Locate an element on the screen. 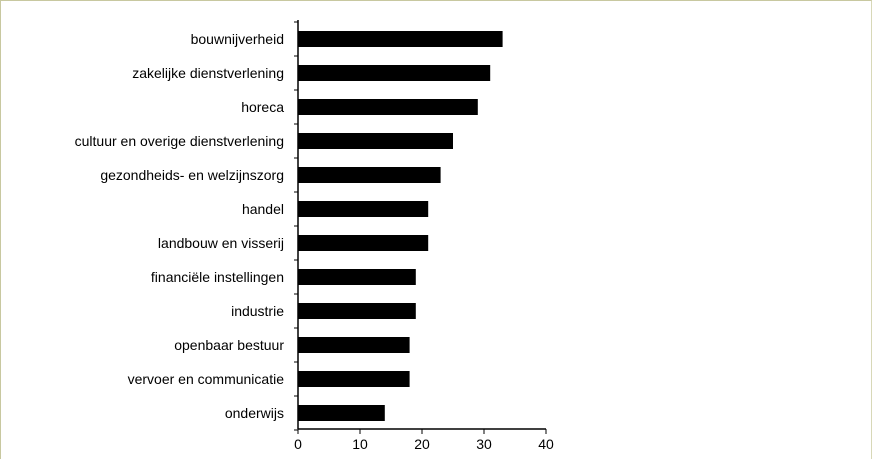  category-label: onderwijs is located at coordinates (254, 413).